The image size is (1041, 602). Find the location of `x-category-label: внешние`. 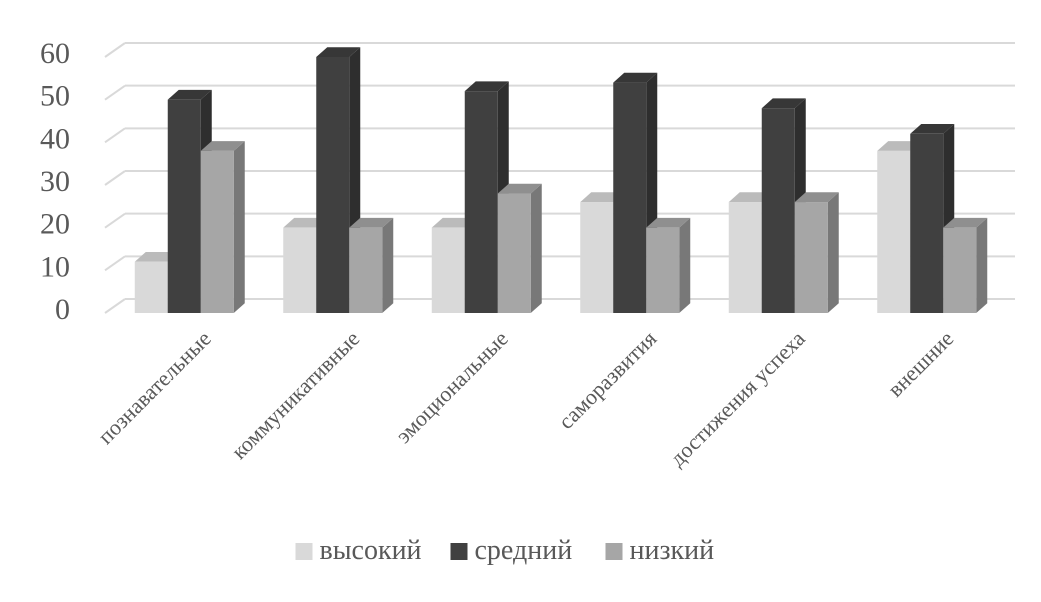

x-category-label: внешние is located at coordinates (920, 364).